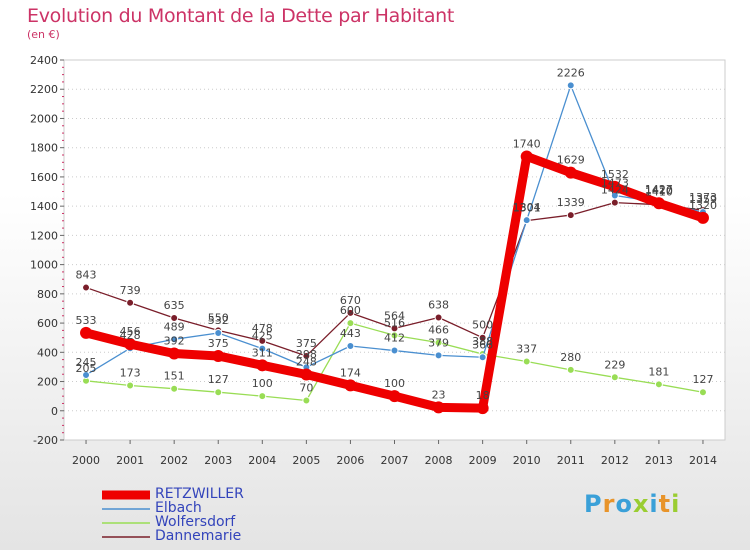 The width and height of the screenshot is (750, 550). What do you see at coordinates (174, 326) in the screenshot?
I see `data-label-elbach: 489` at bounding box center [174, 326].